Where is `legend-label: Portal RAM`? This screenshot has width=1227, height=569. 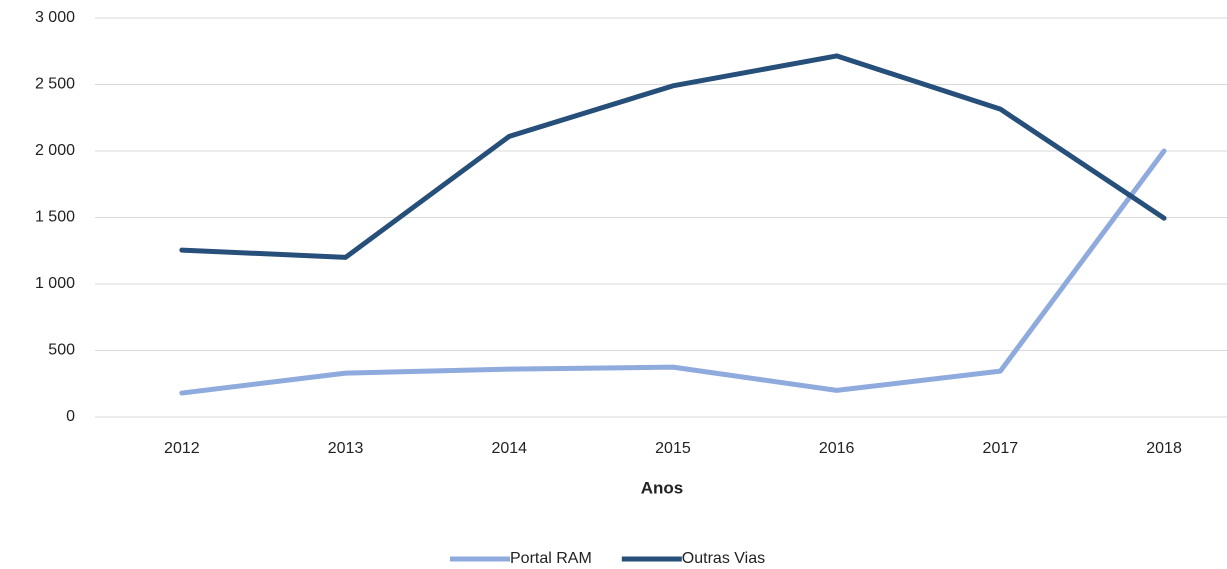
legend-label: Portal RAM is located at coordinates (551, 558).